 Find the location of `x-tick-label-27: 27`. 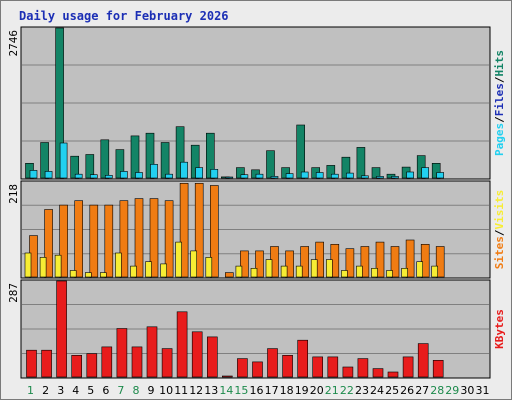

x-tick-label-27: 27 is located at coordinates (422, 390).